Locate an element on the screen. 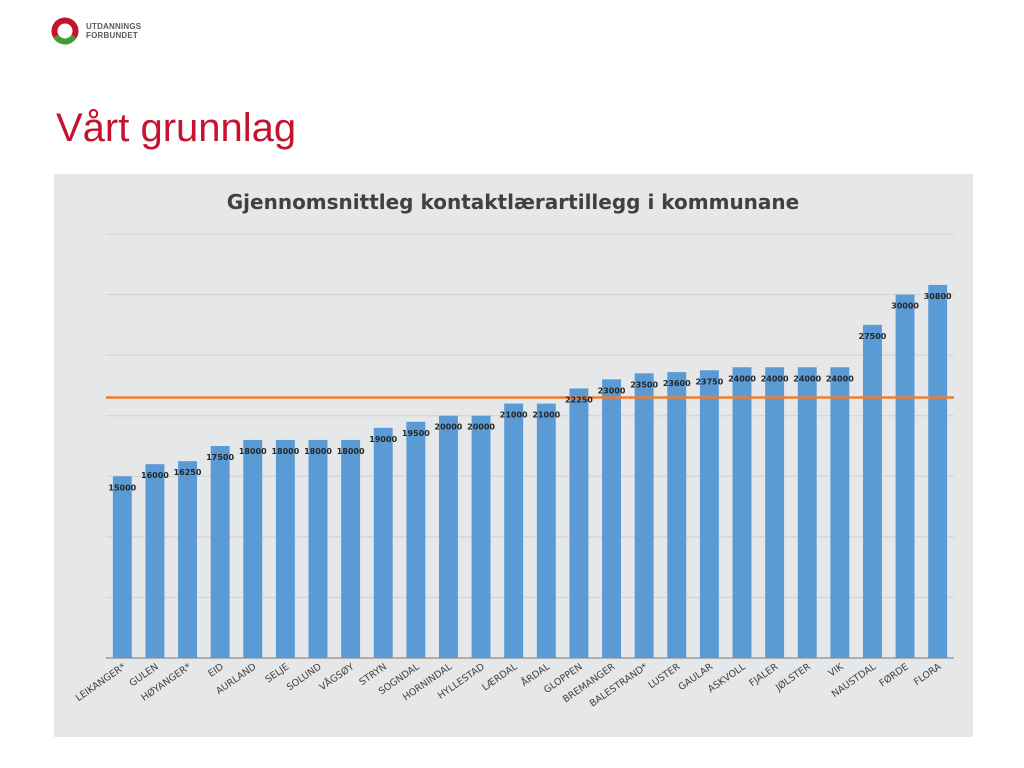  x-tick-label: FØRDE is located at coordinates (894, 675).